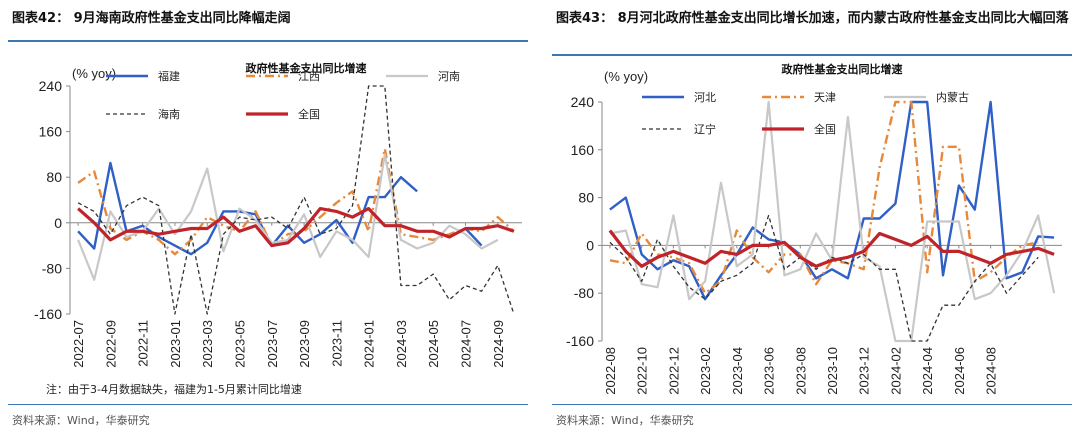 The height and width of the screenshot is (435, 1080). I want to click on x-tick-label: 2024-04, so click(927, 371).